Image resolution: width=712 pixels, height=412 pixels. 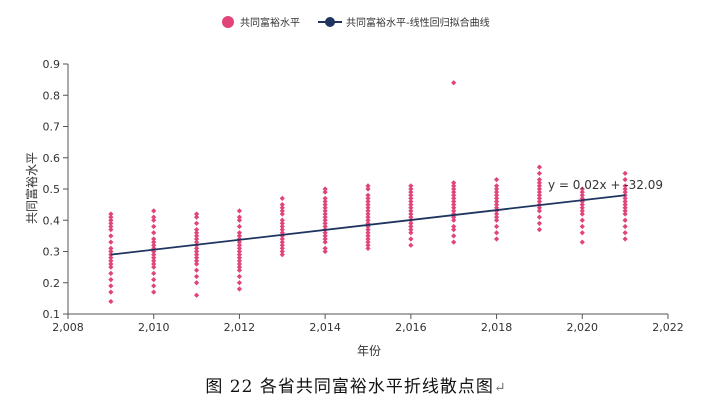 I want to click on x-tick-label: 2,008, so click(x=68, y=327).